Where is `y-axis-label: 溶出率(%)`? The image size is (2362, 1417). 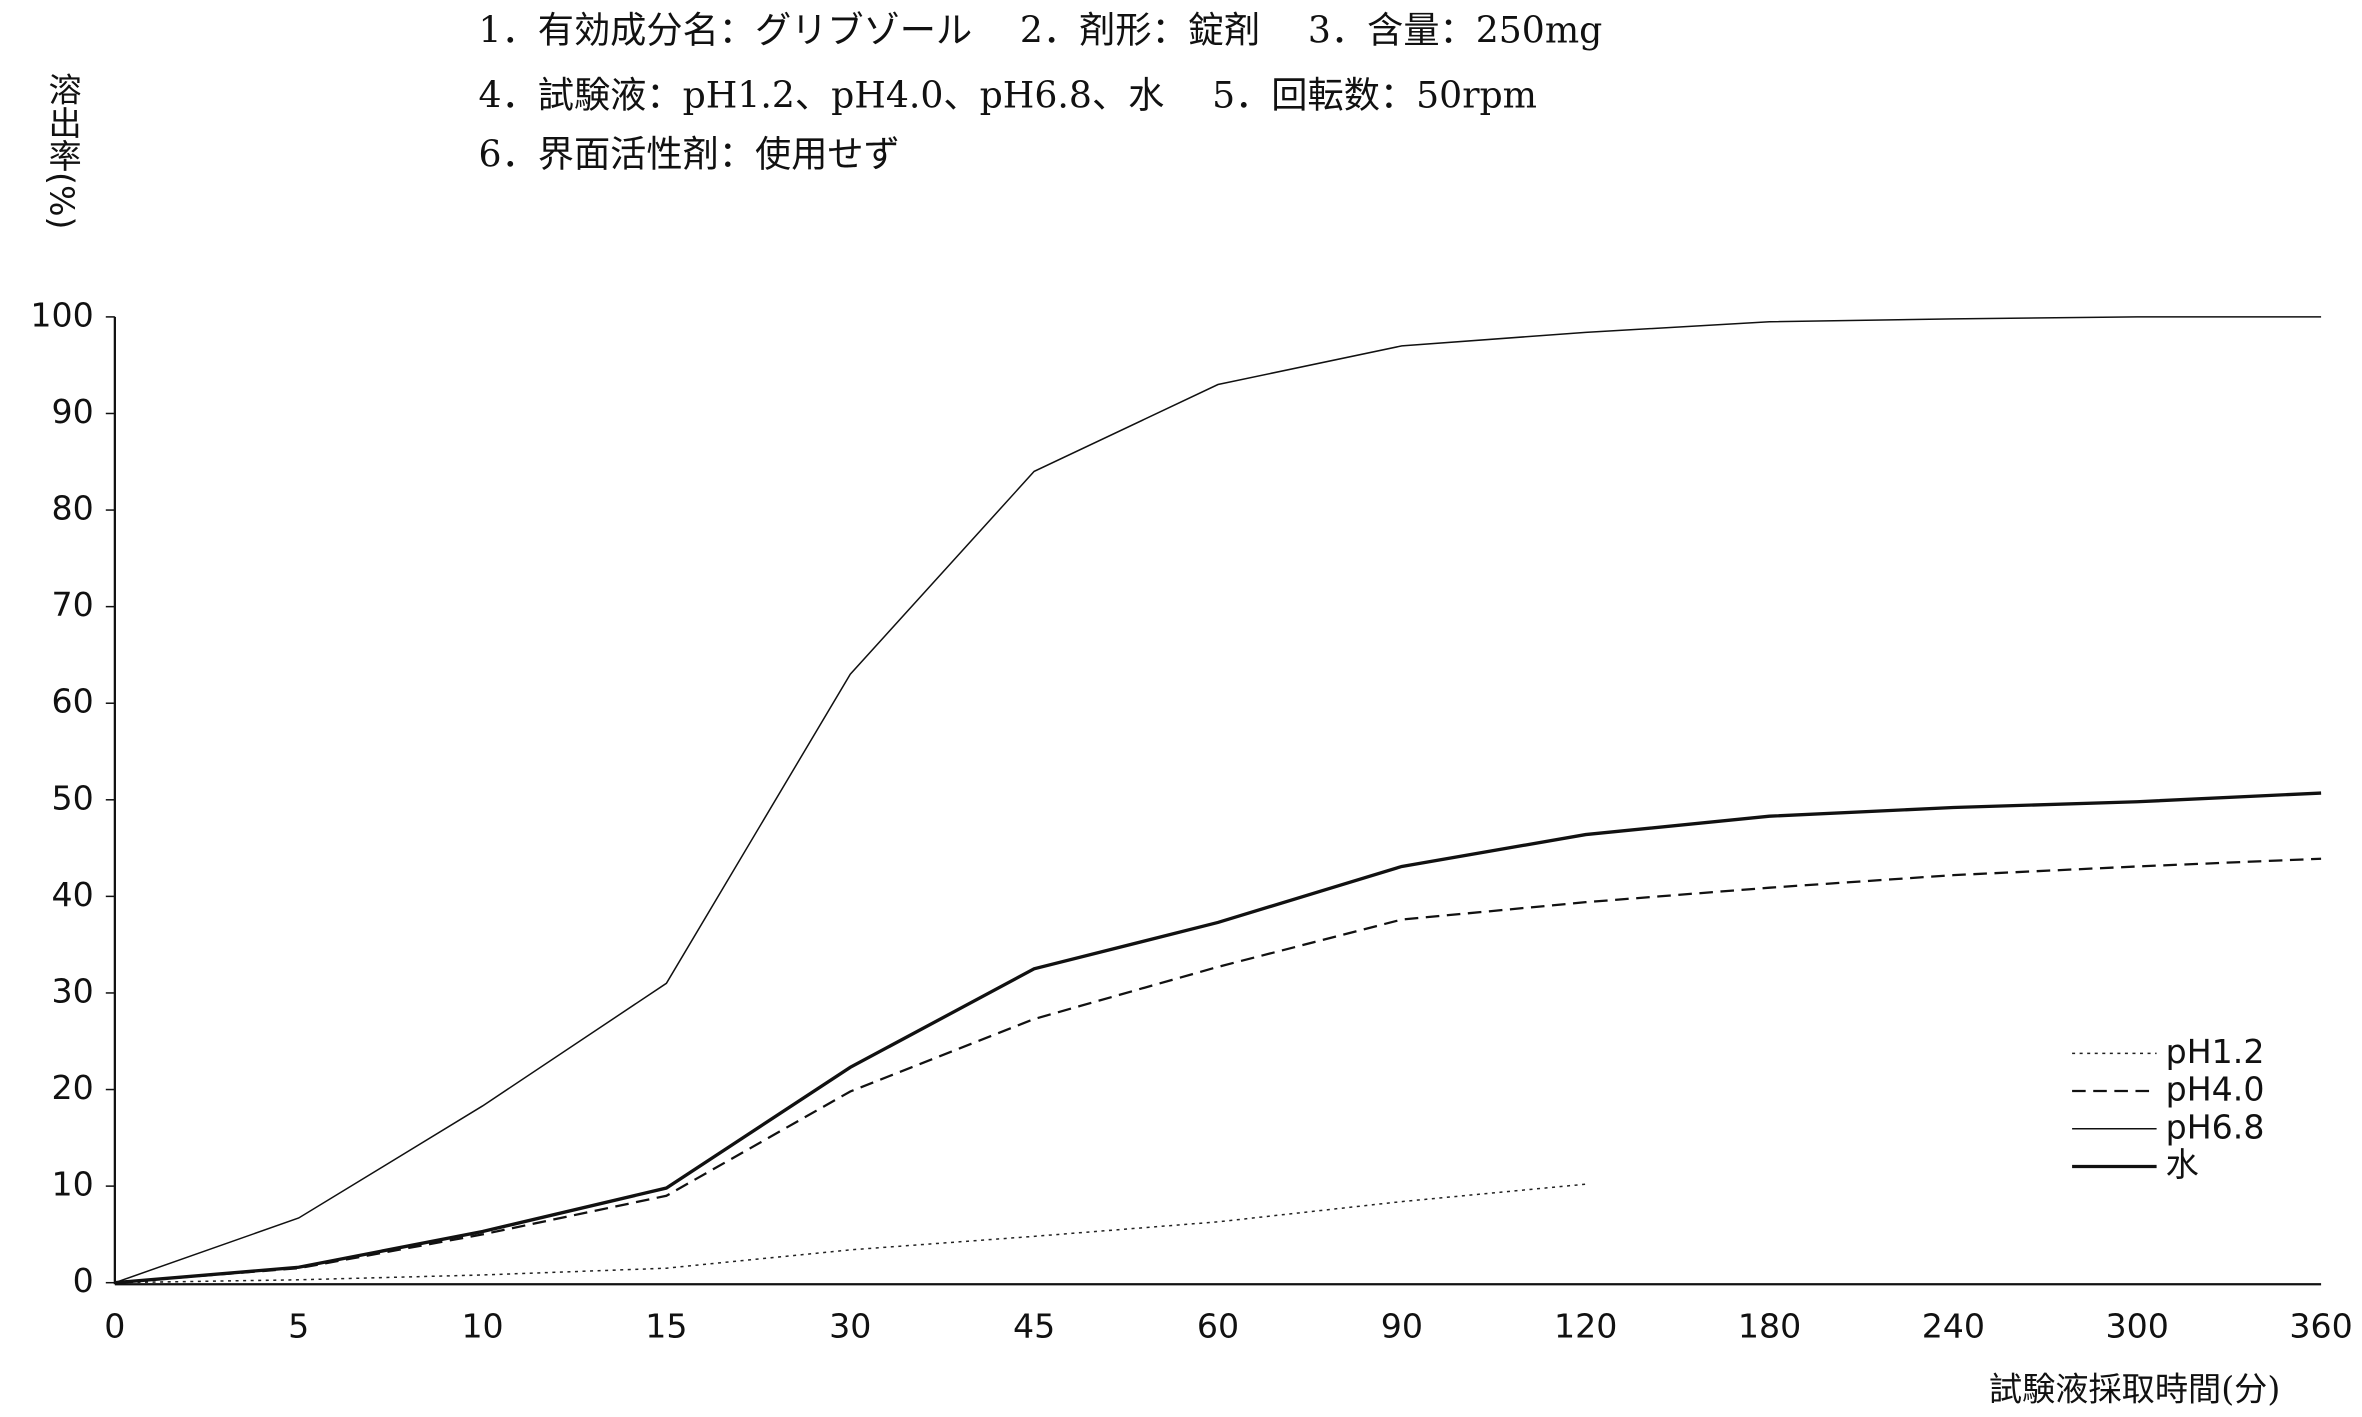
y-axis-label: 溶出率(%) is located at coordinates (62, 150).